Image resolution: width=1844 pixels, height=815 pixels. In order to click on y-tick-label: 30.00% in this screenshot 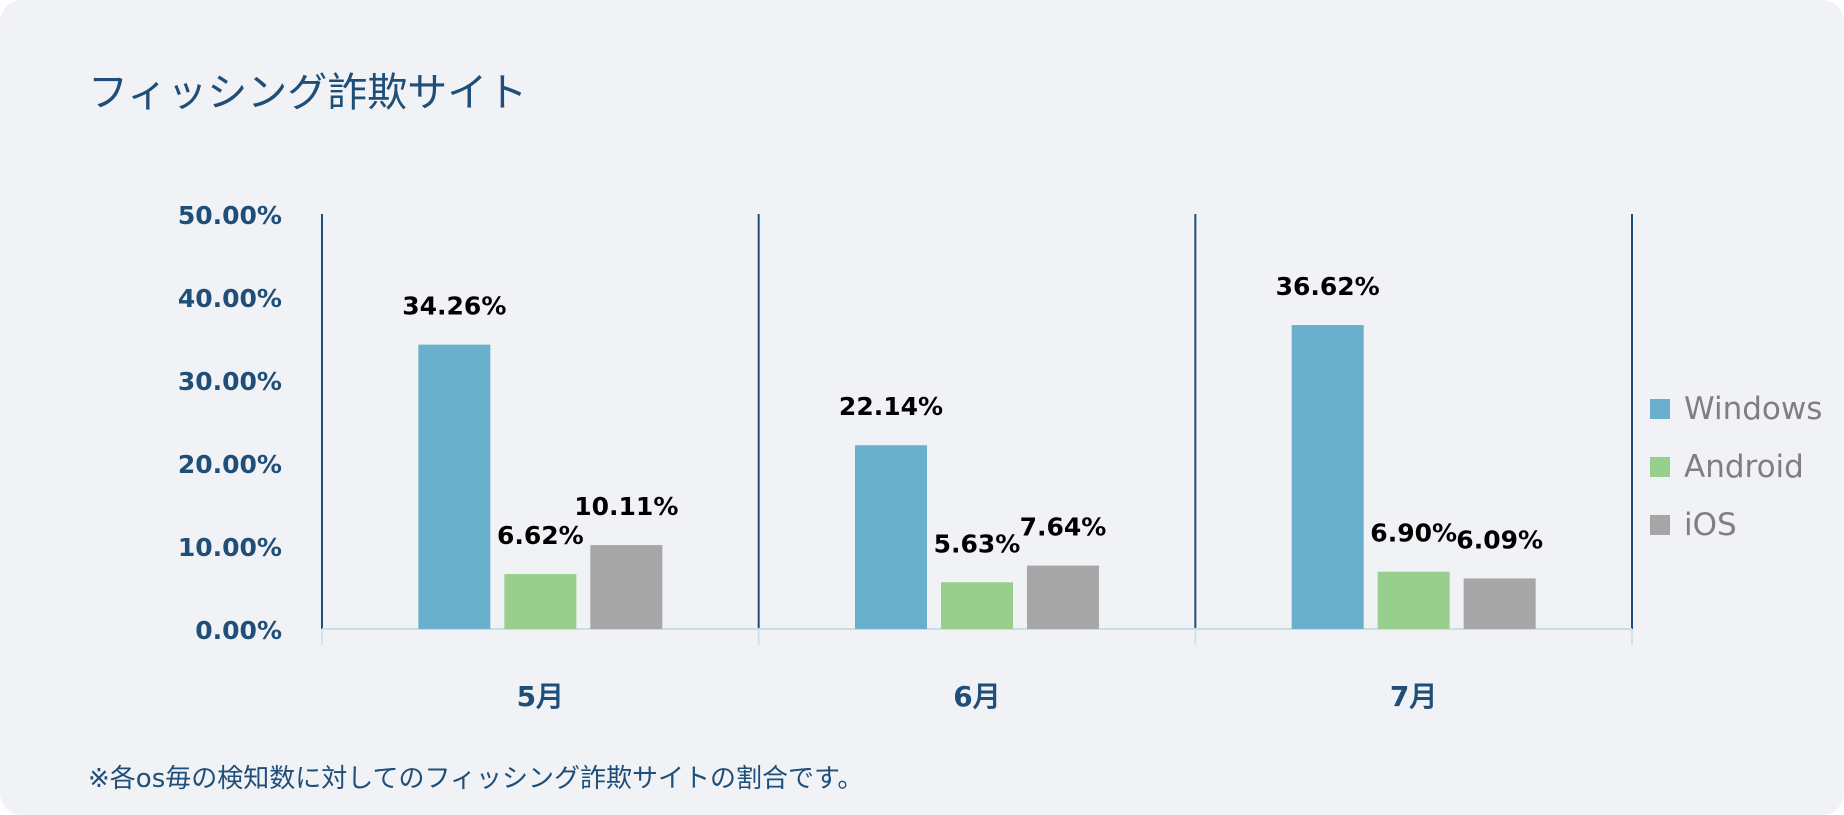, I will do `click(230, 381)`.